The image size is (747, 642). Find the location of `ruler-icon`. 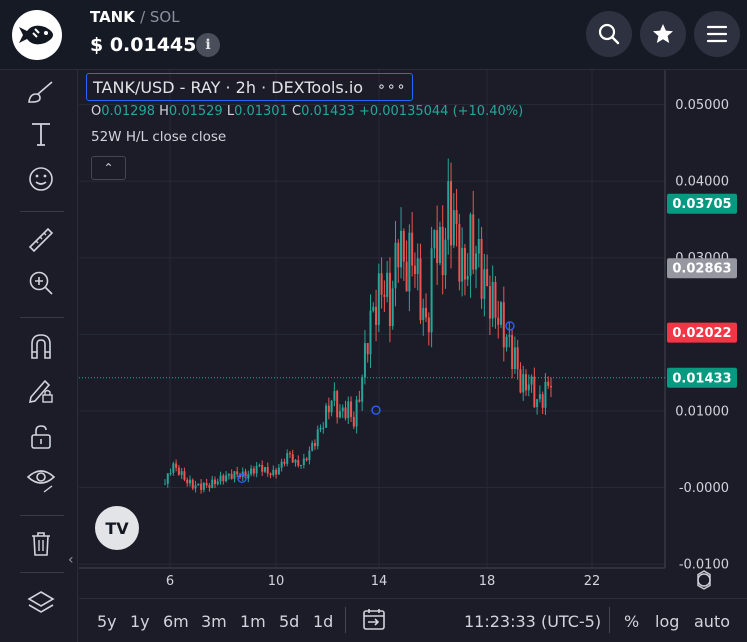

ruler-icon is located at coordinates (41, 240).